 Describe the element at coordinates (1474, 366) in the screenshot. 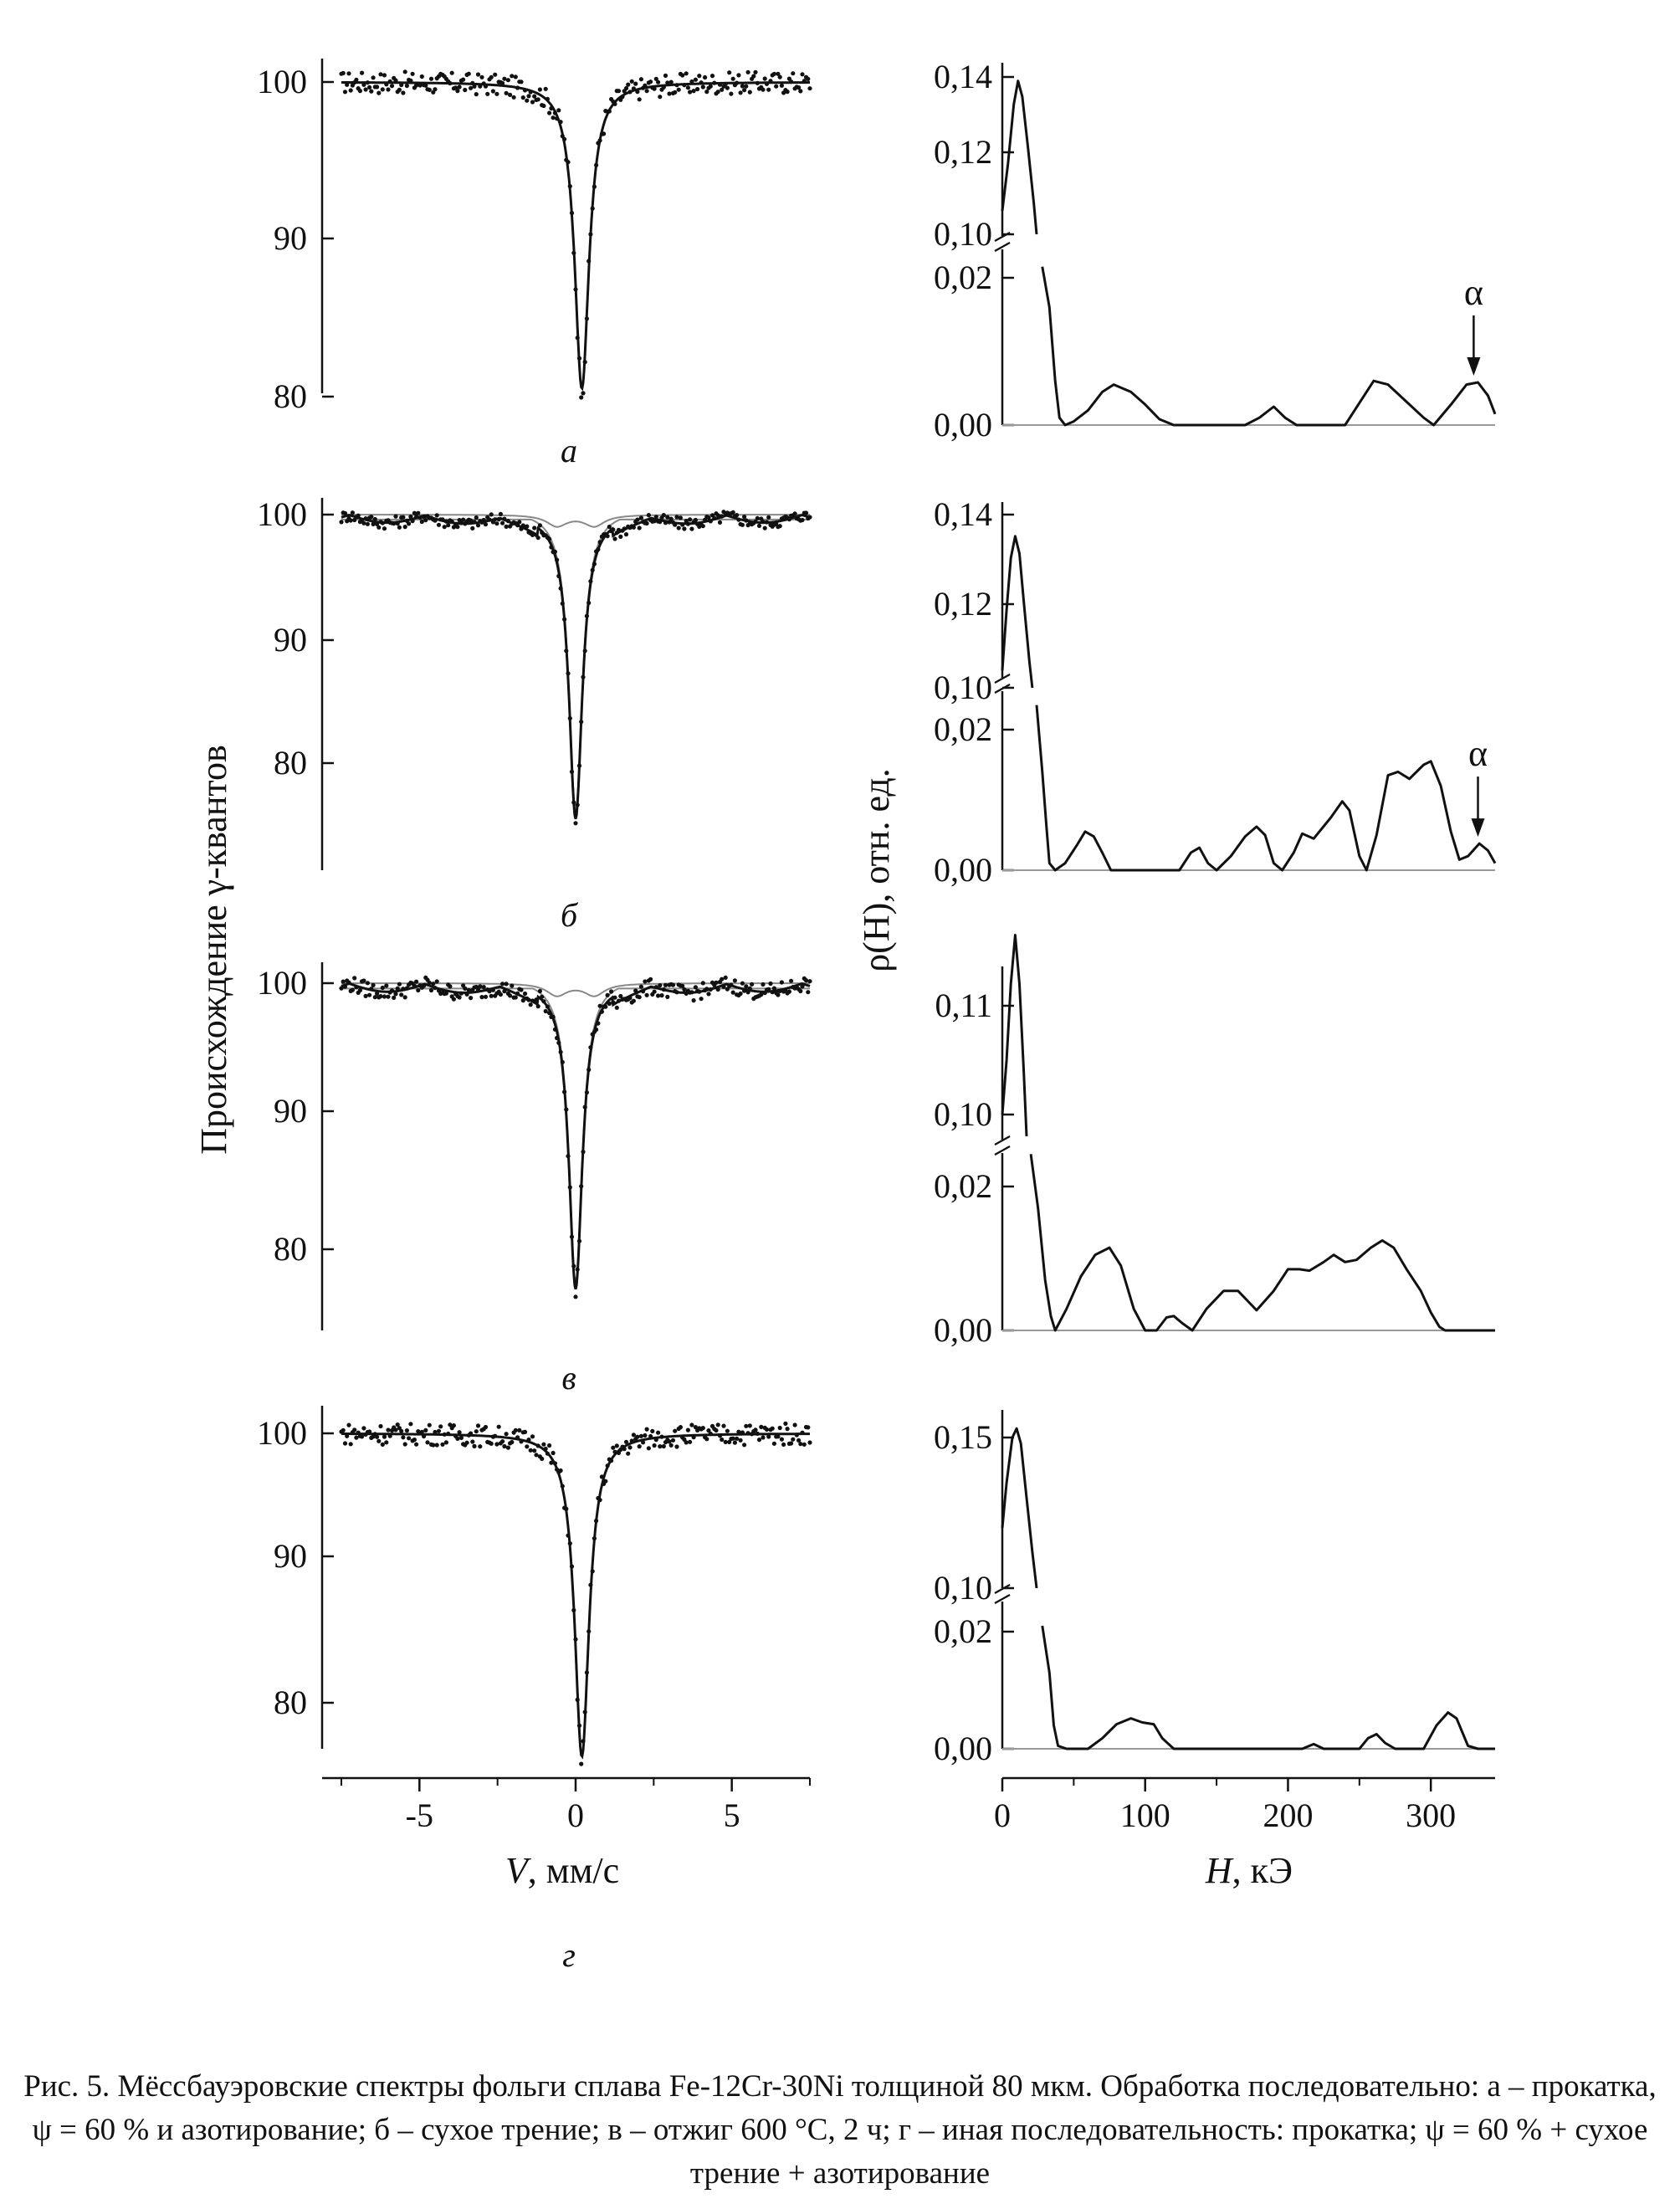

I see `alpha-arrow-head` at that location.